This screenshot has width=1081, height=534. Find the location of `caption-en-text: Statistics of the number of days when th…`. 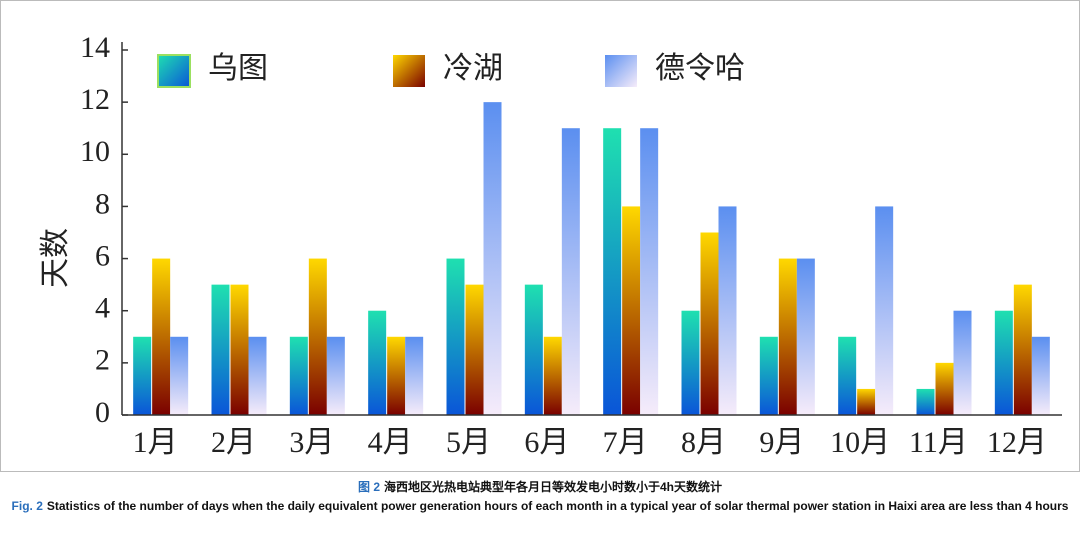

caption-en-text: Statistics of the number of days when th… is located at coordinates (558, 506).